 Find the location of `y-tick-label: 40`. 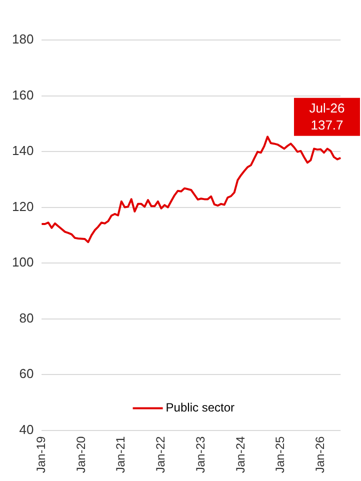

y-tick-label: 40 is located at coordinates (26, 429).